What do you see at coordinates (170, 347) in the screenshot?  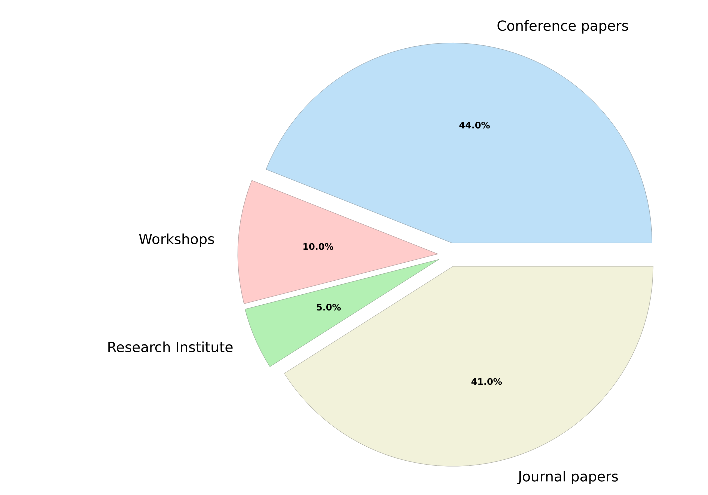 I see `slice-label: Research Institute` at bounding box center [170, 347].